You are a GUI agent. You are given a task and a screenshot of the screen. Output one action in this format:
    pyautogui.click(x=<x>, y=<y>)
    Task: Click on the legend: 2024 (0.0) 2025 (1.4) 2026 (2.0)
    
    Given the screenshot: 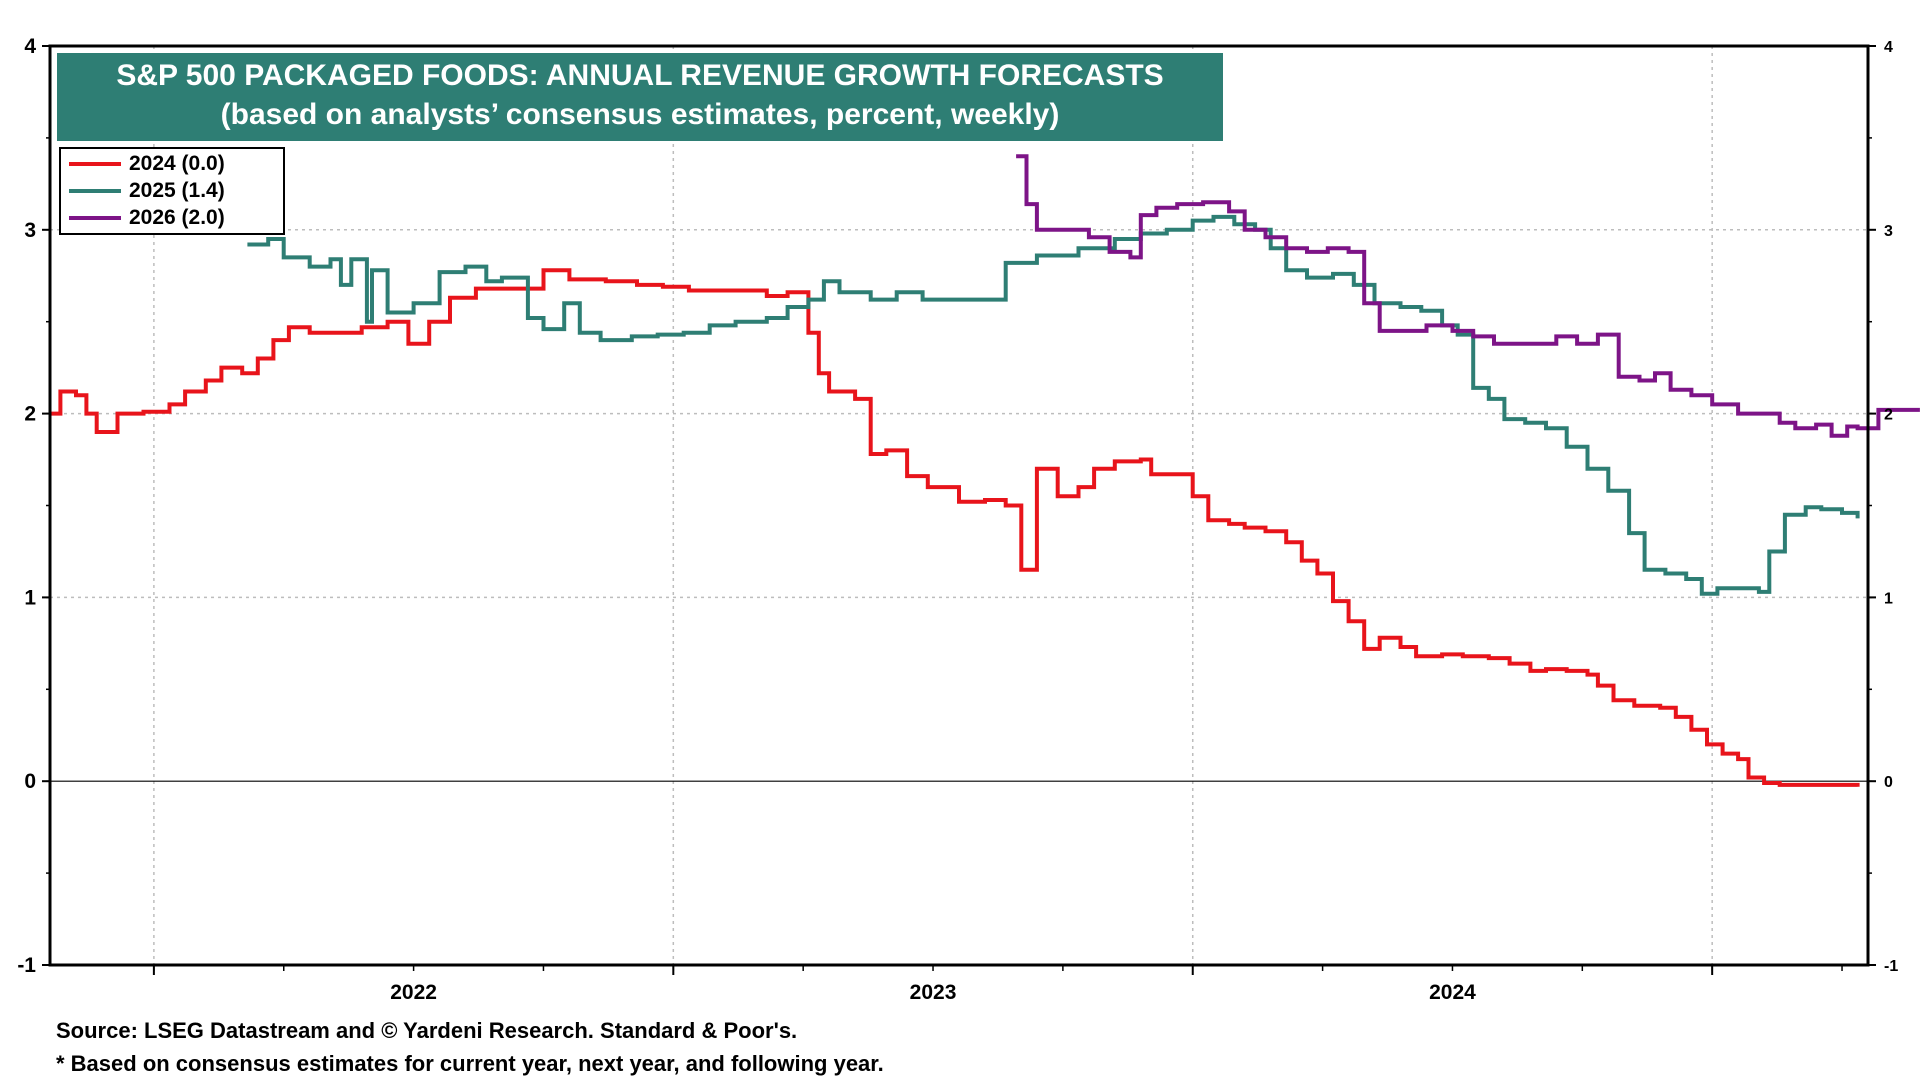 What is the action you would take?
    pyautogui.click(x=172, y=191)
    